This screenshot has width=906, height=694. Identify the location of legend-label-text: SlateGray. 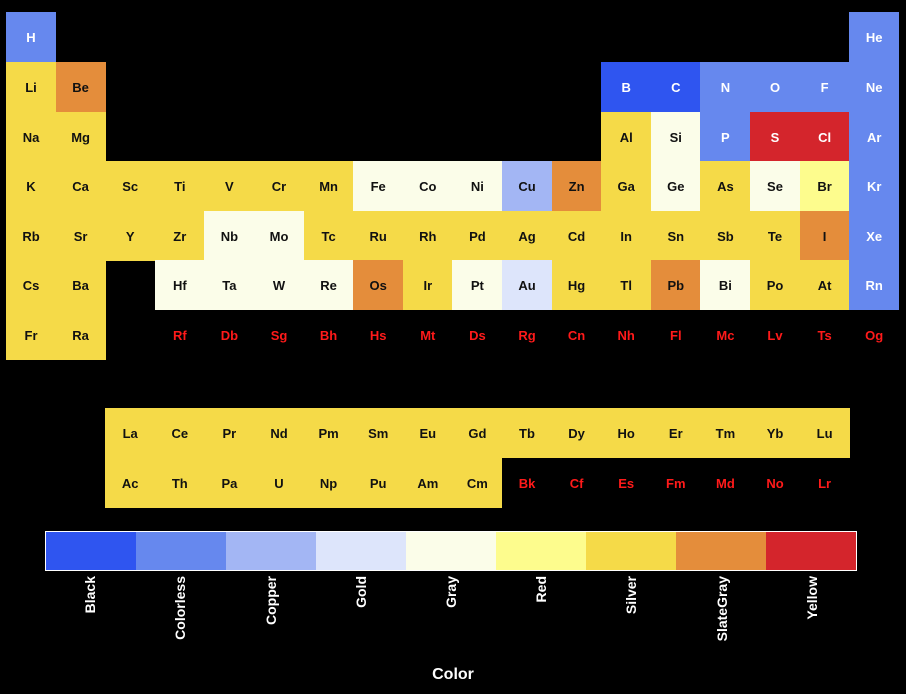
(721, 609).